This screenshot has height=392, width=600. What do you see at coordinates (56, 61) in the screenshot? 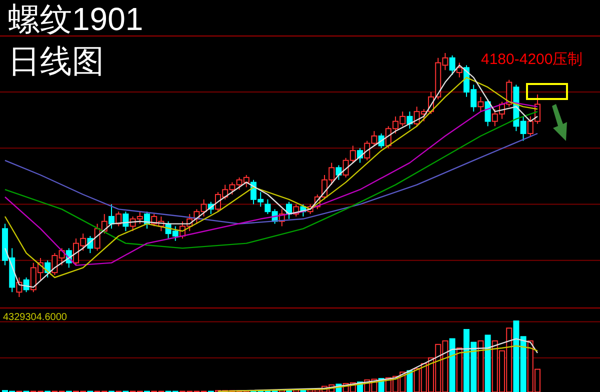
I see `chart-subtitle: 日线图` at bounding box center [56, 61].